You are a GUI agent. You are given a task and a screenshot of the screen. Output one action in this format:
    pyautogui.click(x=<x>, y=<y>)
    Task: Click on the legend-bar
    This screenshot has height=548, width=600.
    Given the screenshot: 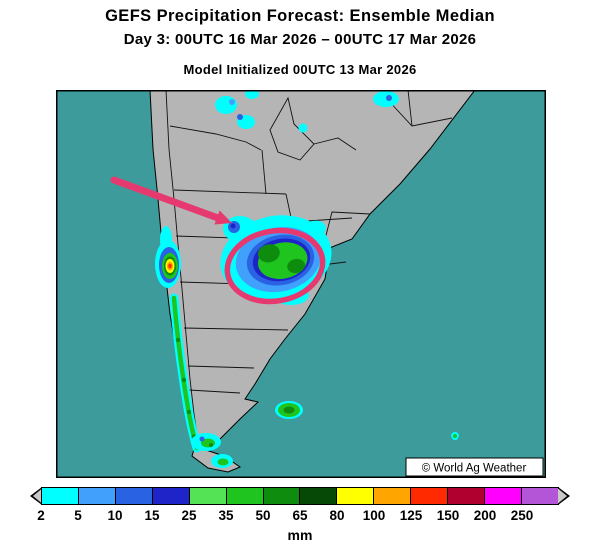 What is the action you would take?
    pyautogui.click(x=300, y=496)
    